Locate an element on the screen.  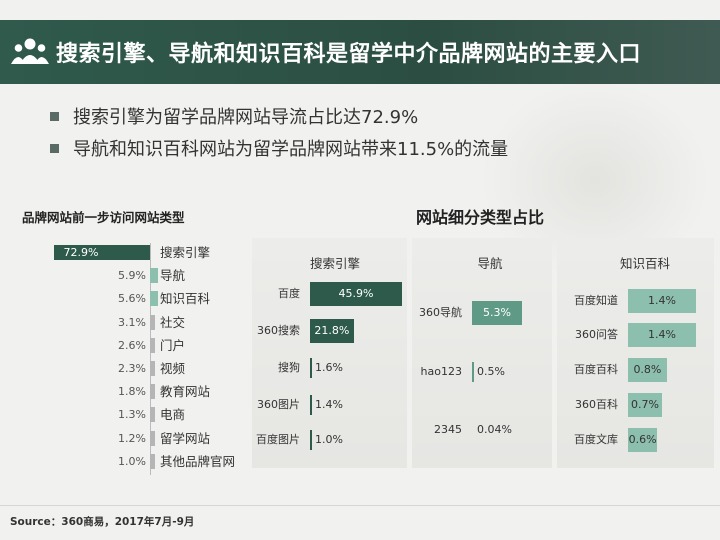
footer-divider is located at coordinates (360, 505).